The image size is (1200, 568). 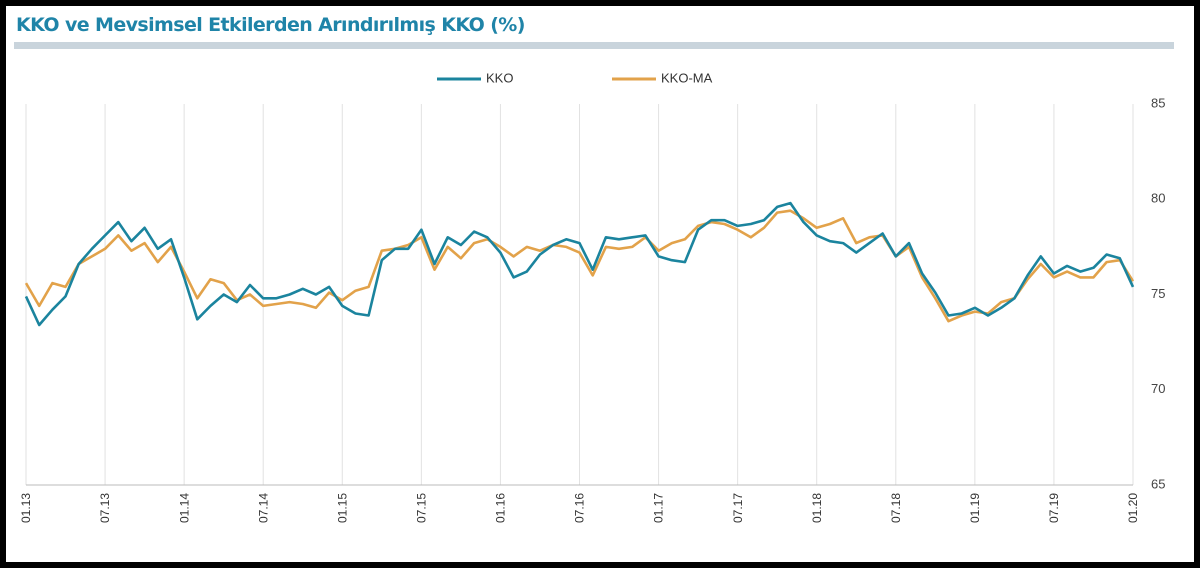 I want to click on x-tick-label-01.13: 01.13, so click(x=26, y=508).